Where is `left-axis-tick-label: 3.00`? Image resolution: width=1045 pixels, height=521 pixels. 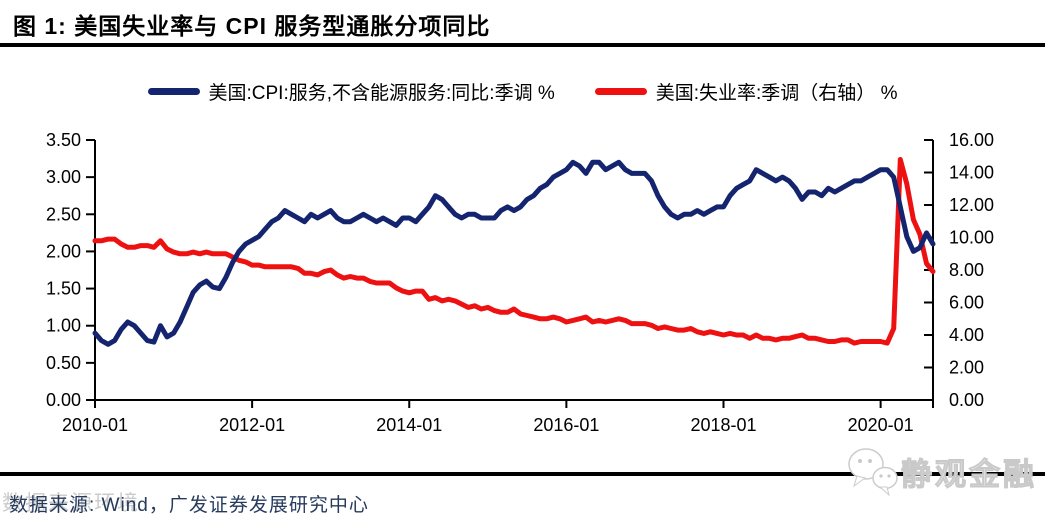 left-axis-tick-label: 3.00 is located at coordinates (63, 177).